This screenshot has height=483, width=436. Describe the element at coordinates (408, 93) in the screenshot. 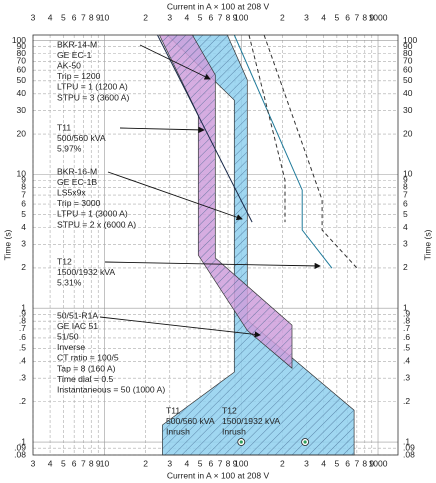

I see `y-tick-label-right: 40` at that location.